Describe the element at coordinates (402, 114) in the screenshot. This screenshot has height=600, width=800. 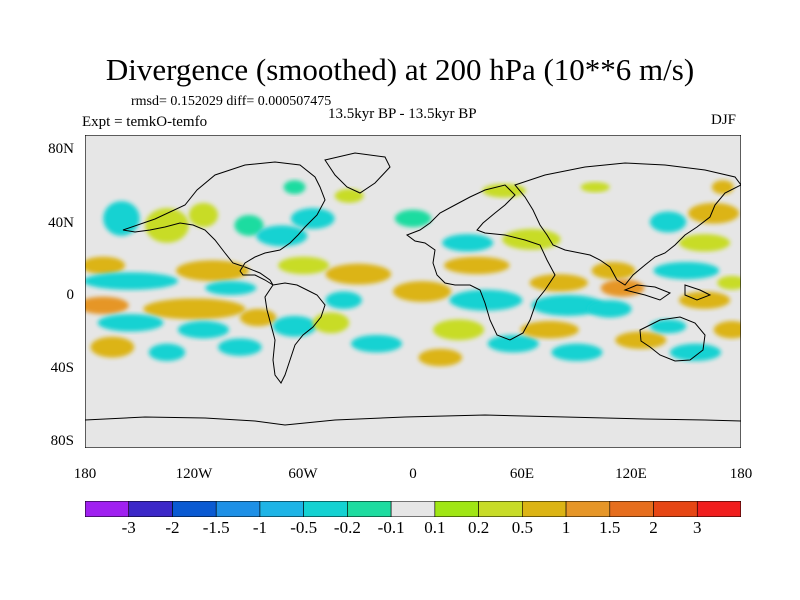
I see `period-label: 13.5kyr BP - 13.5kyr BP` at that location.